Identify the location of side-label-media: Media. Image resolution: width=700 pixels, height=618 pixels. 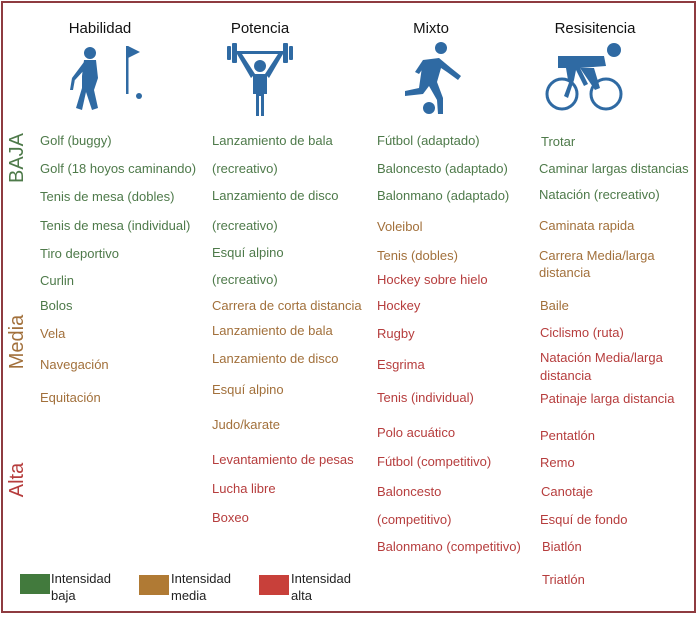
(17, 342).